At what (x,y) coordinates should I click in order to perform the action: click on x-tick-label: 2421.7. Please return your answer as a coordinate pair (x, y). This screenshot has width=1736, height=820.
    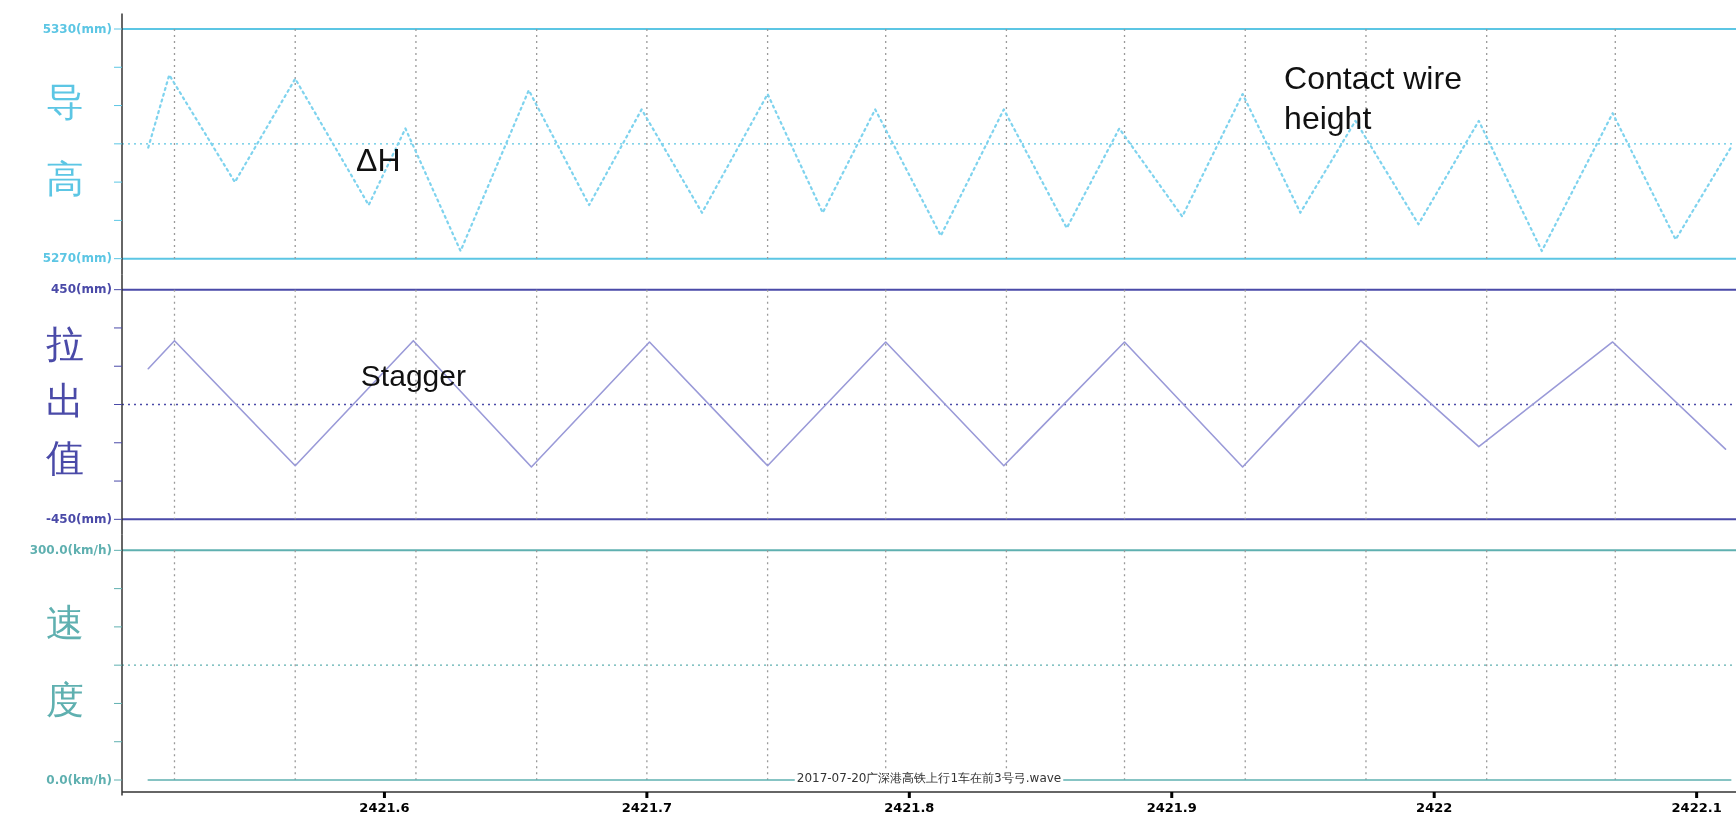
    Looking at the image, I should click on (646, 807).